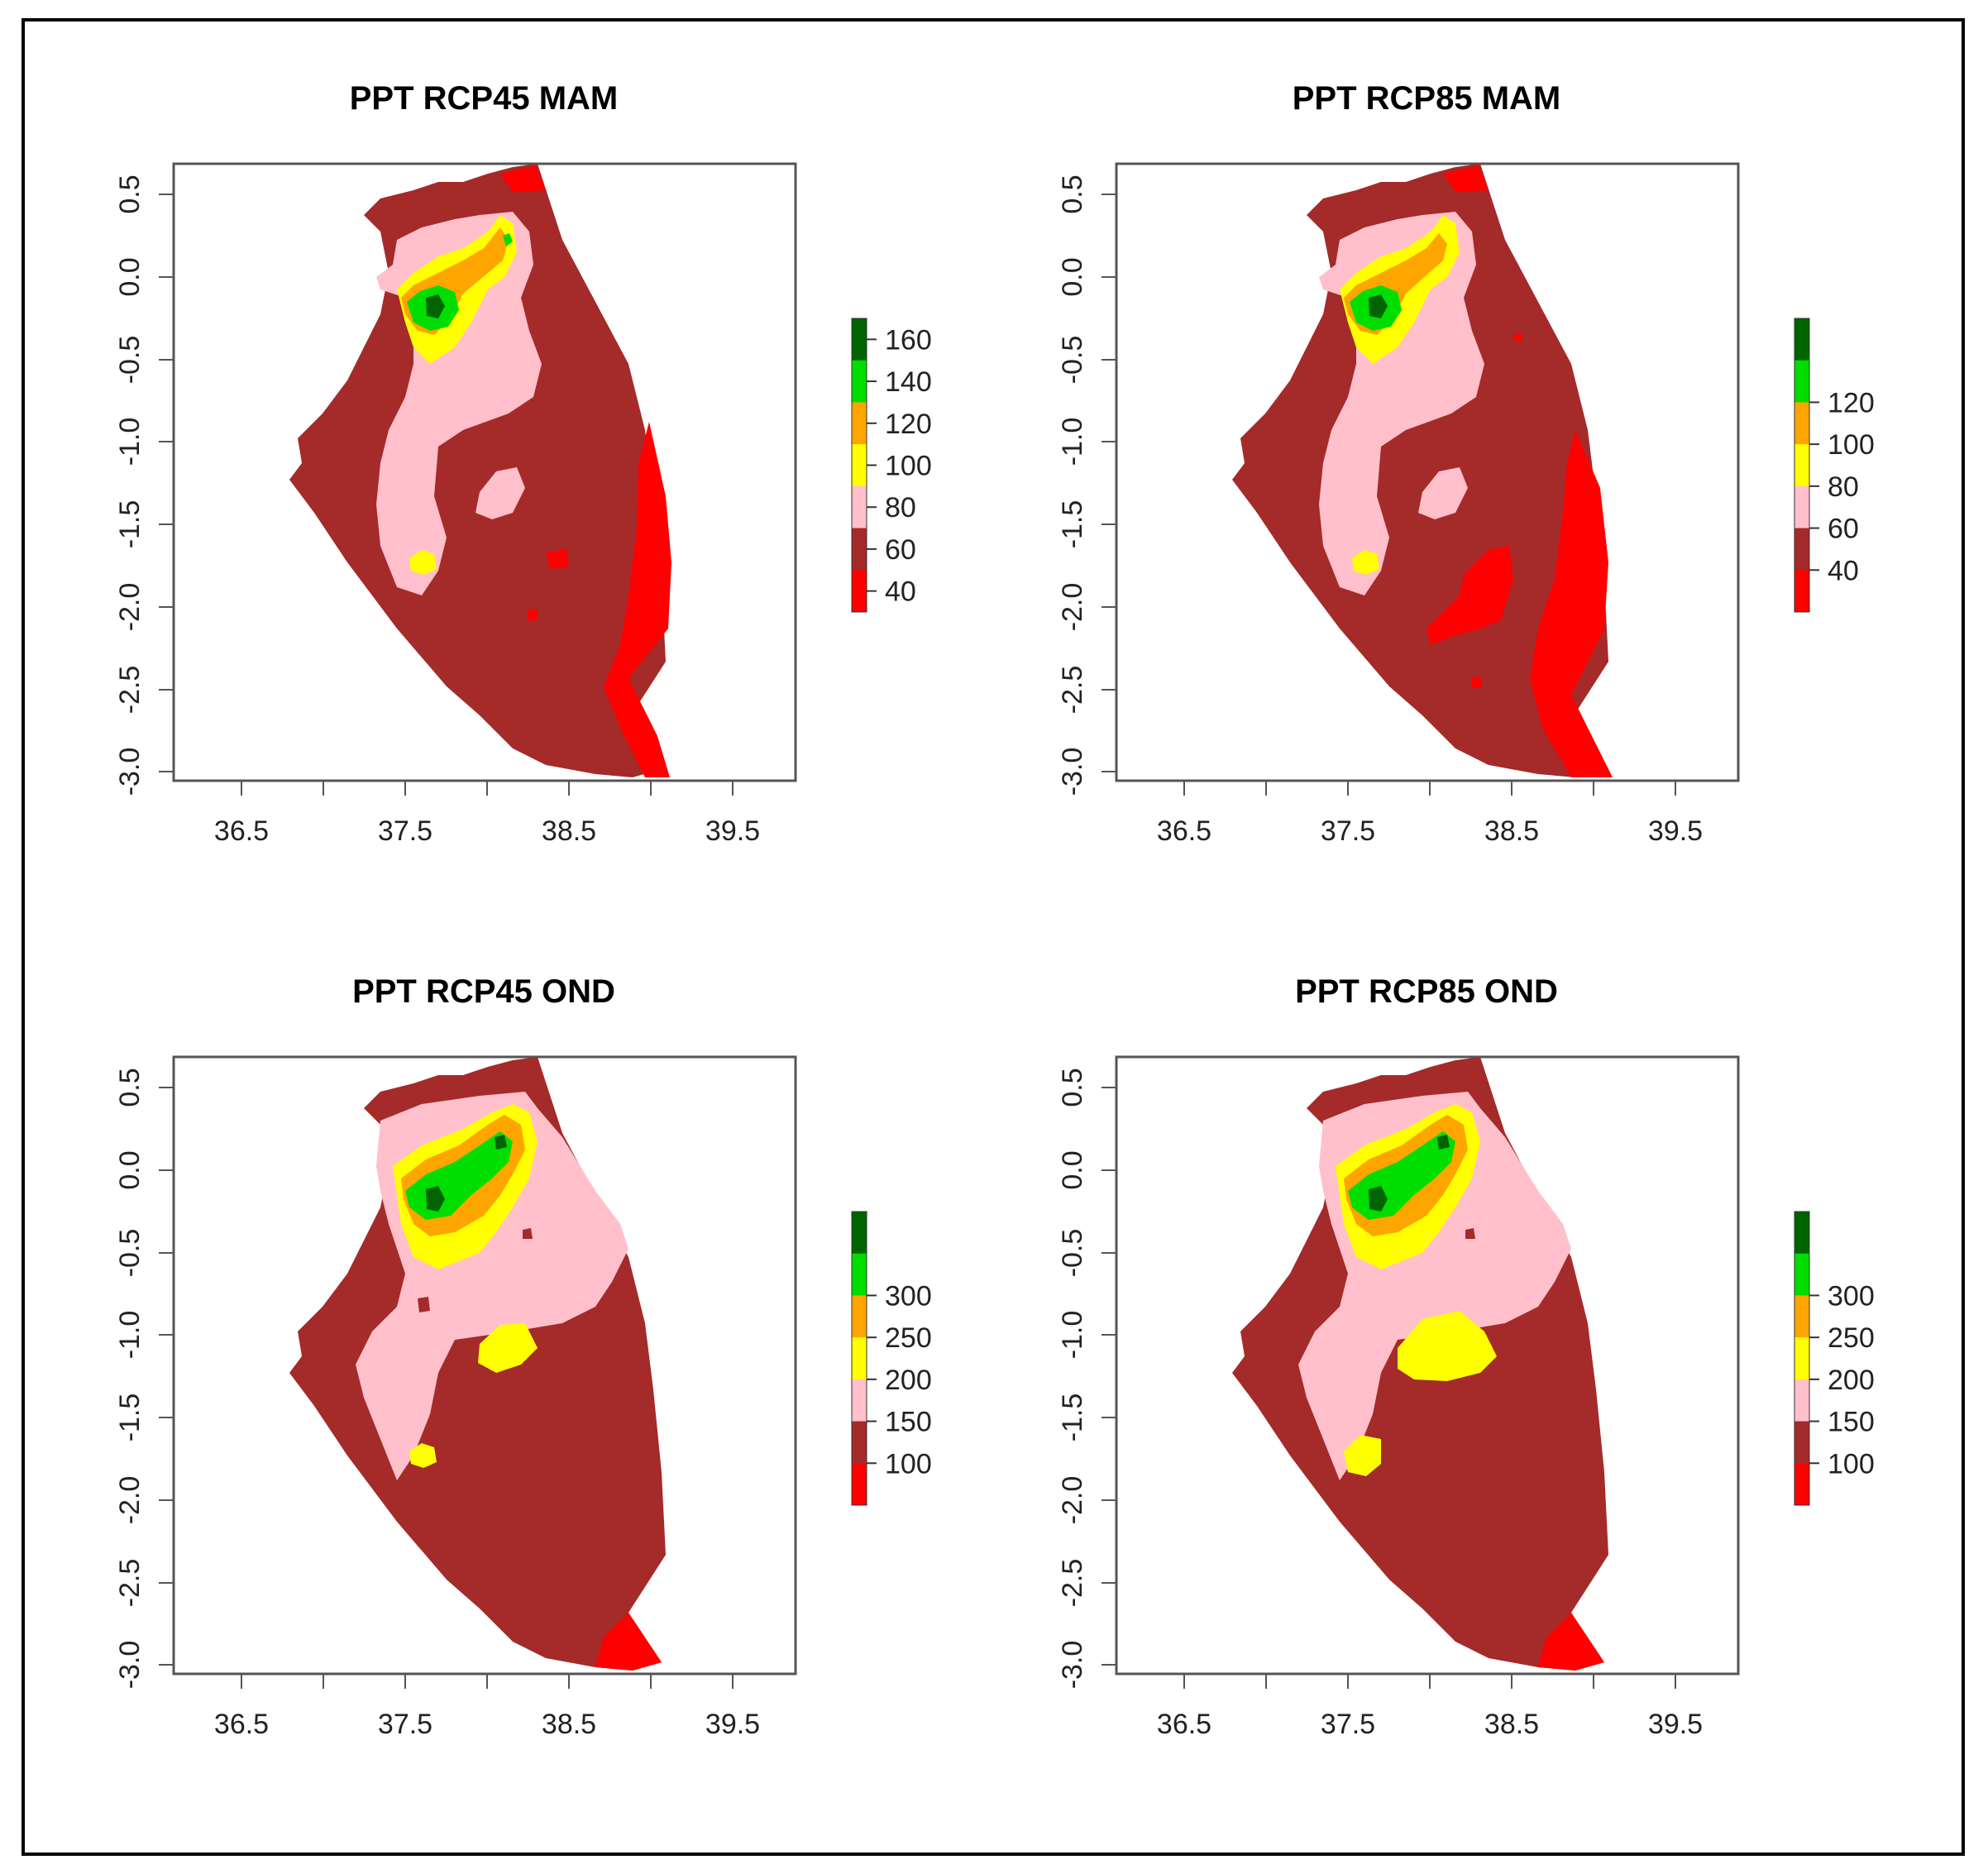  What do you see at coordinates (1420, 470) in the screenshot?
I see `region-base` at bounding box center [1420, 470].